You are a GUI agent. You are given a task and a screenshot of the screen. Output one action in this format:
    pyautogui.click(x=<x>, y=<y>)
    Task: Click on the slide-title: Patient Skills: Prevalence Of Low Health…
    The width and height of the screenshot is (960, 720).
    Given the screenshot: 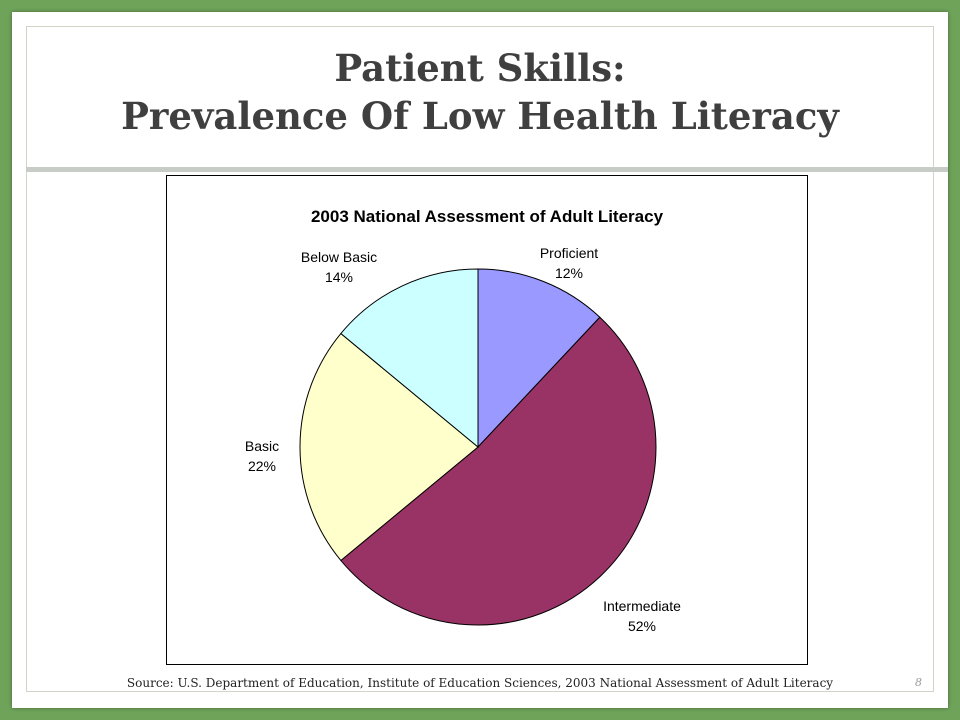 What is the action you would take?
    pyautogui.click(x=480, y=92)
    